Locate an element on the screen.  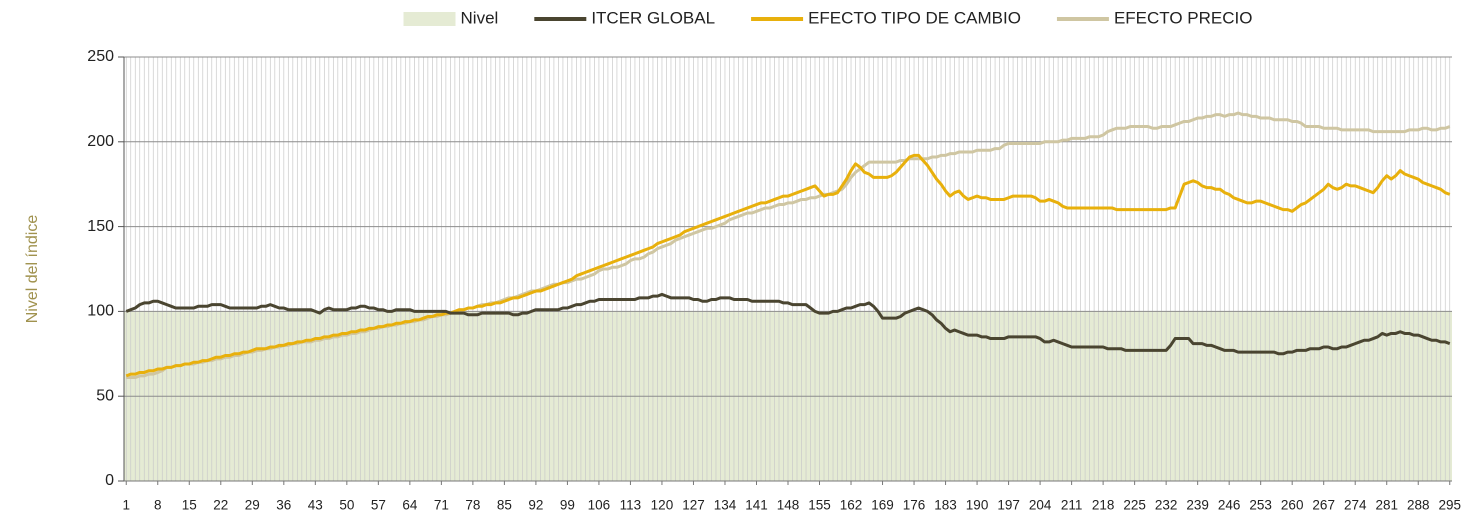
x-tick-label: 260 is located at coordinates (1292, 505).